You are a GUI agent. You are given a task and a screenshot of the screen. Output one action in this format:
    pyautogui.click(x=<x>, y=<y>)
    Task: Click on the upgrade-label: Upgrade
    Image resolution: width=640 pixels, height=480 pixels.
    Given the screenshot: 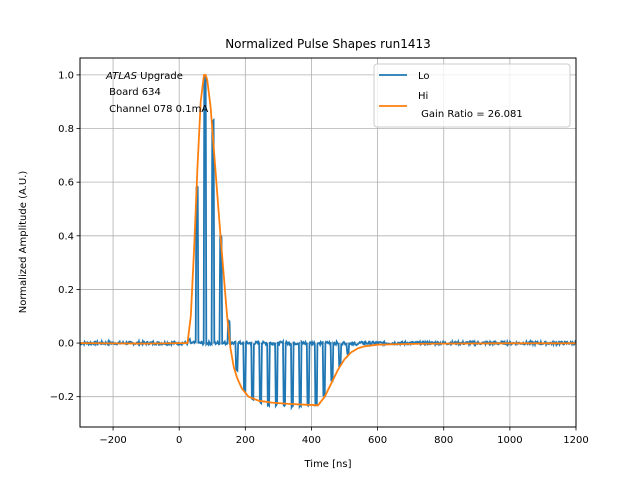 What is the action you would take?
    pyautogui.click(x=160, y=76)
    